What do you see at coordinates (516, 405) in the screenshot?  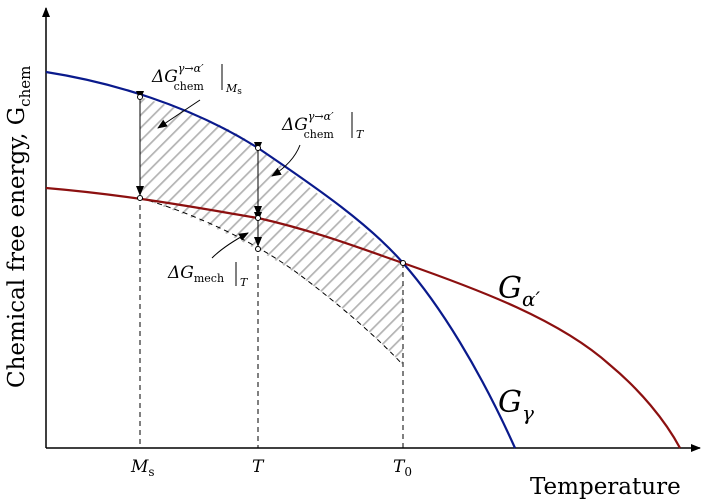 I see `gamma-label: Gγ` at bounding box center [516, 405].